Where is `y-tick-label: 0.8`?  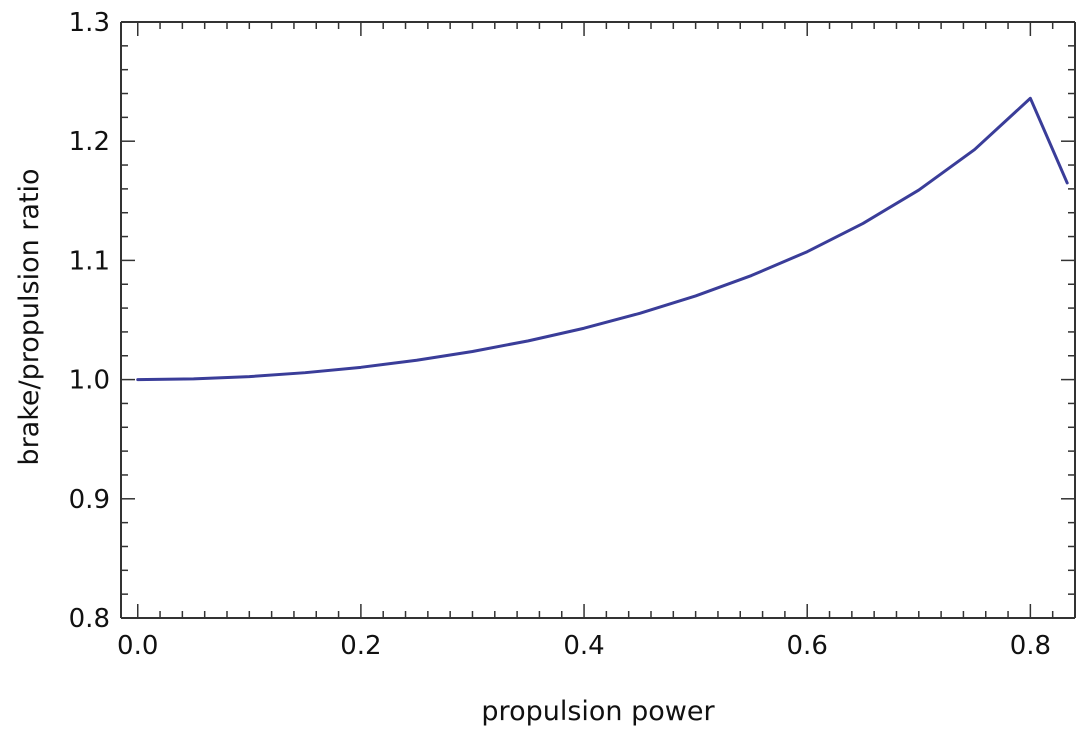 y-tick-label: 0.8 is located at coordinates (89, 619).